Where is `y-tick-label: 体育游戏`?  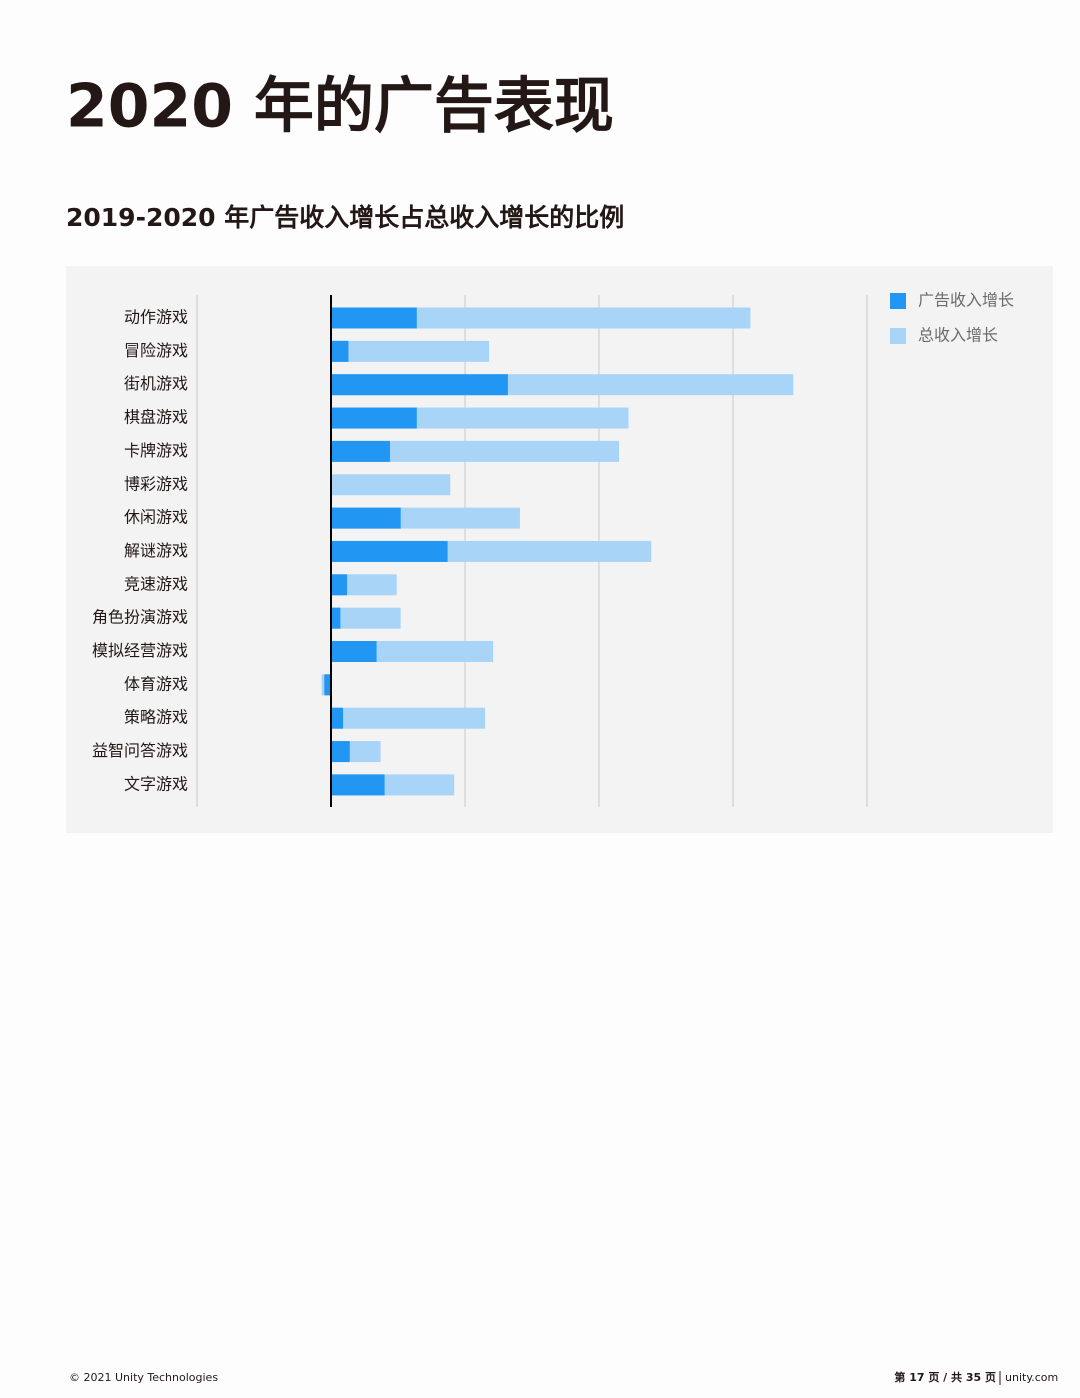
y-tick-label: 体育游戏 is located at coordinates (156, 683).